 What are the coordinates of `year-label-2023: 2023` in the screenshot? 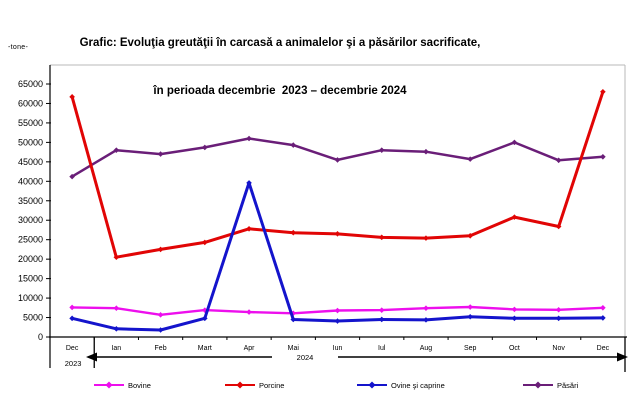 It's located at (73, 363).